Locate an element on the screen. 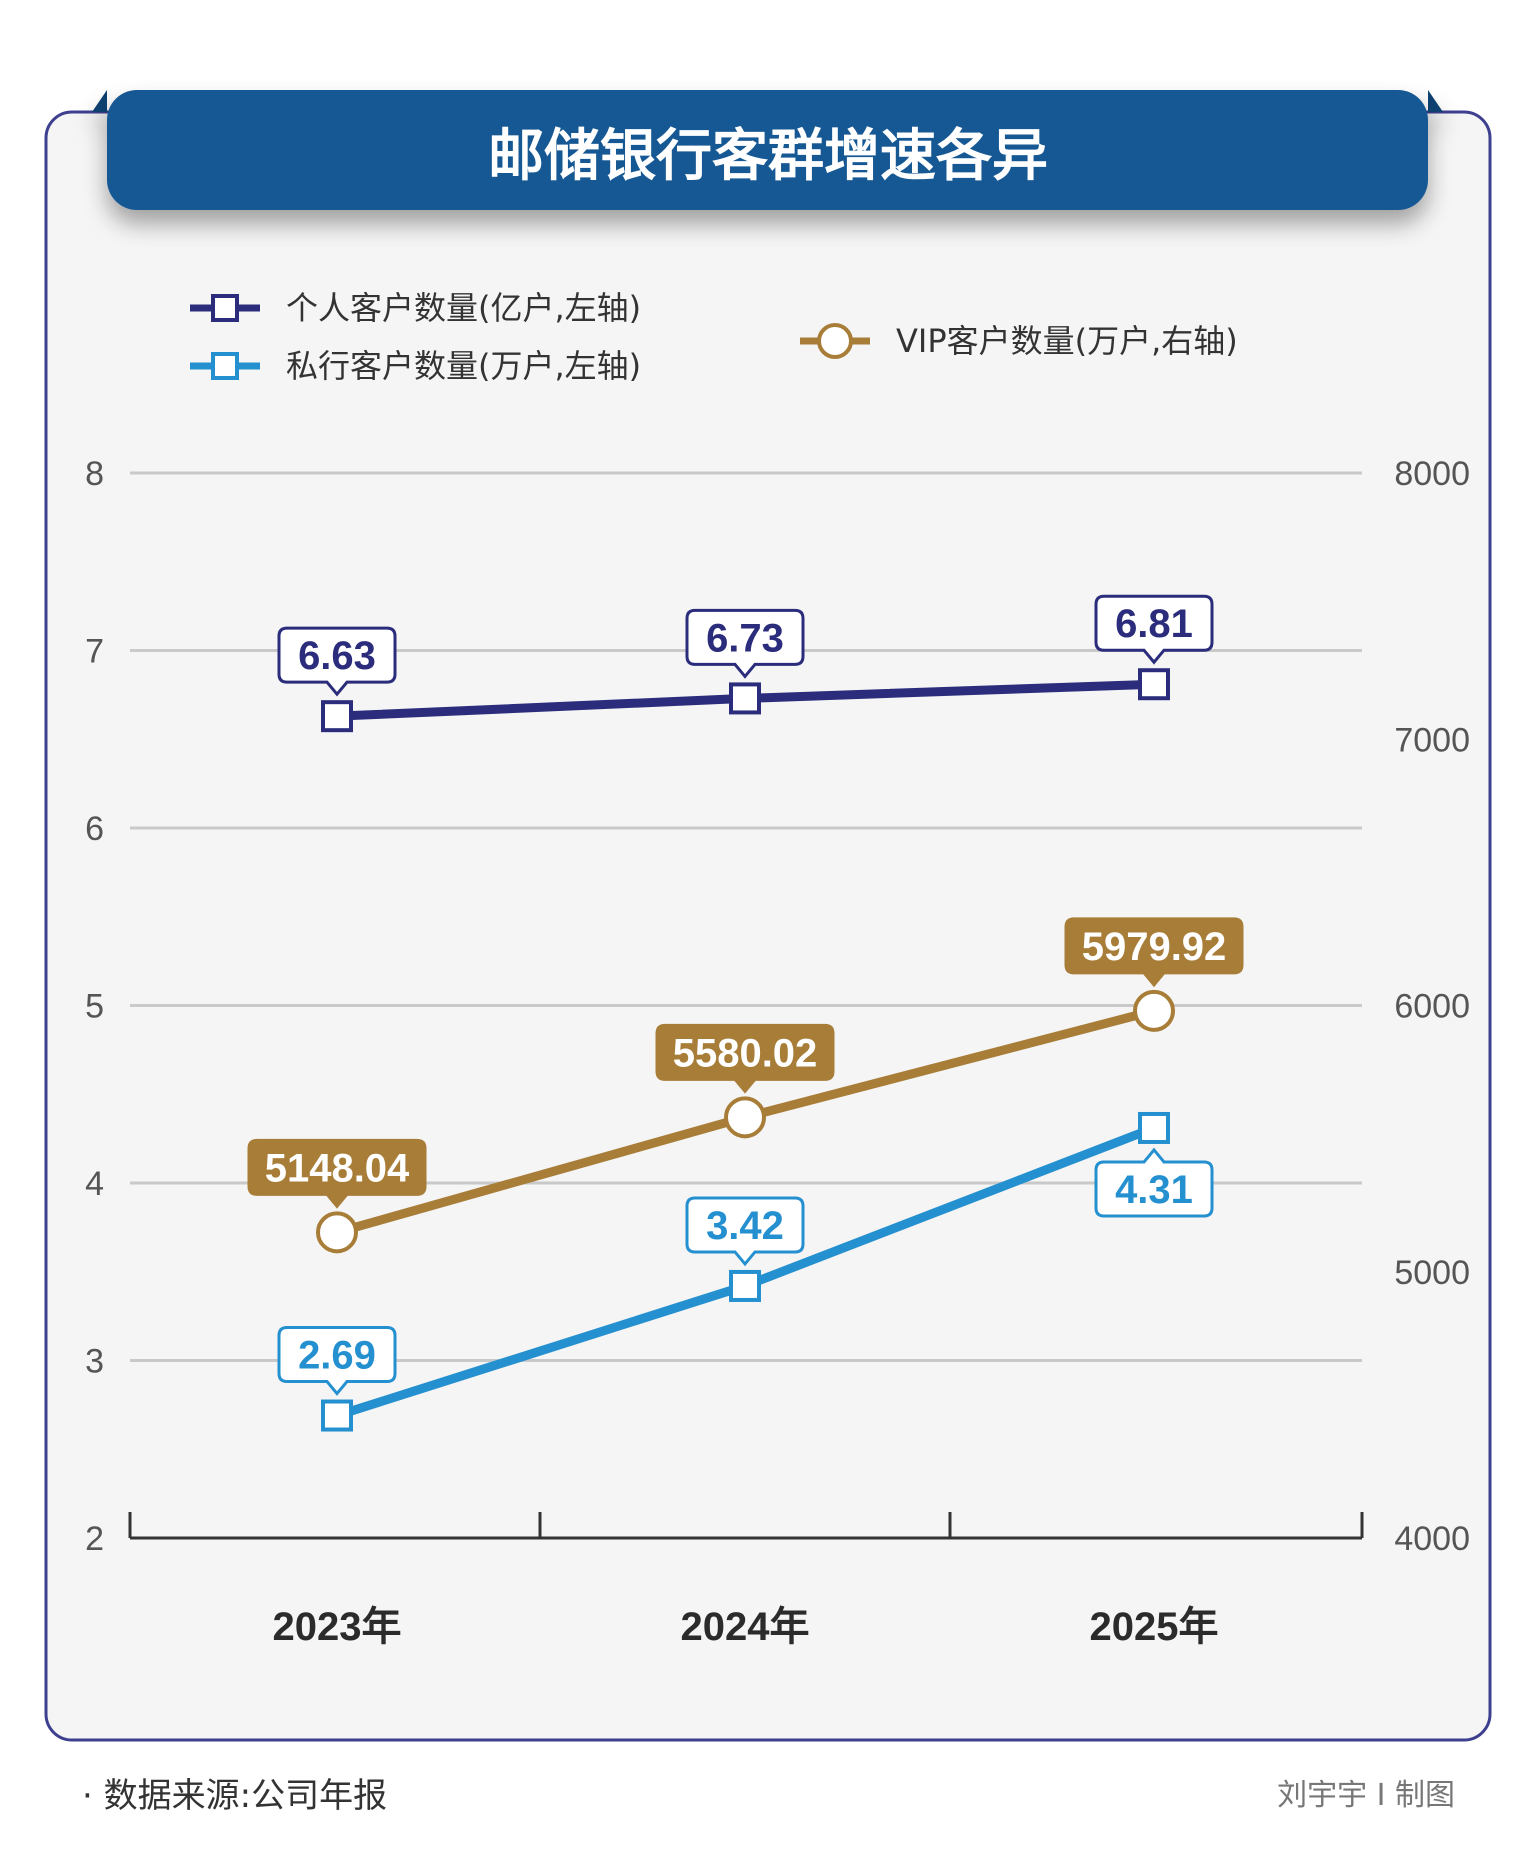  y-axis-left: 2 3 4 5 6 7 8 is located at coordinates (94, 1006).